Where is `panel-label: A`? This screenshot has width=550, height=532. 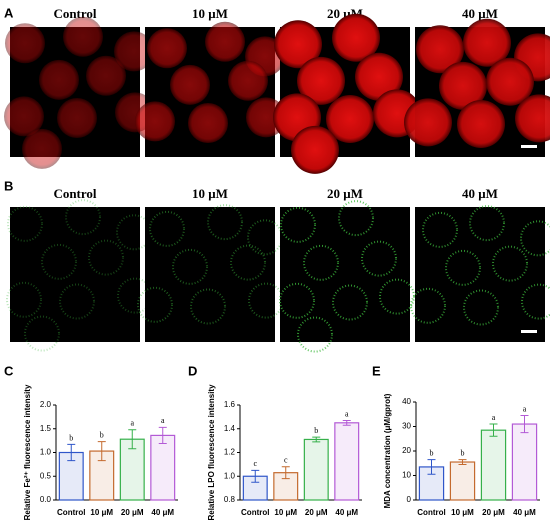
panel-label: A is located at coordinates (9, 12).